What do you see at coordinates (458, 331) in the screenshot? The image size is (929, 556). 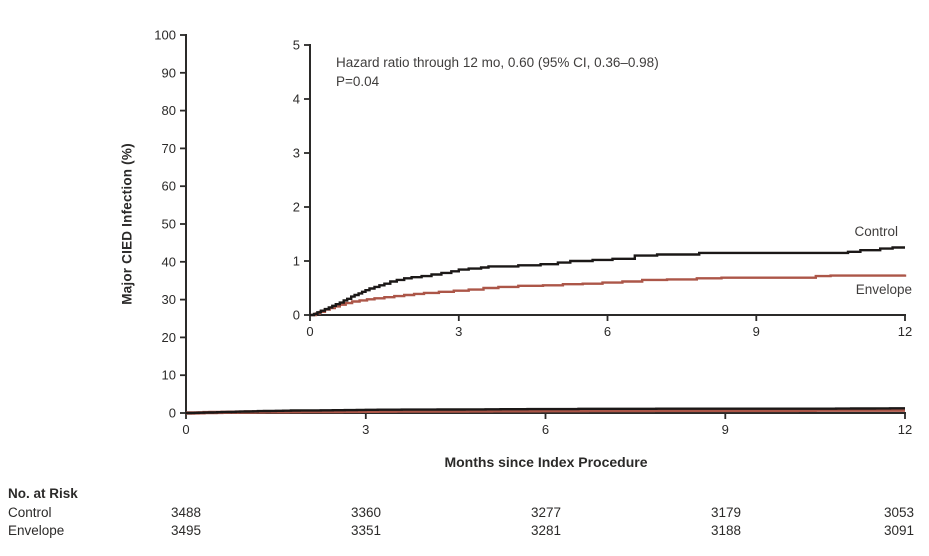 I see `inset-x-tick-label: 3` at bounding box center [458, 331].